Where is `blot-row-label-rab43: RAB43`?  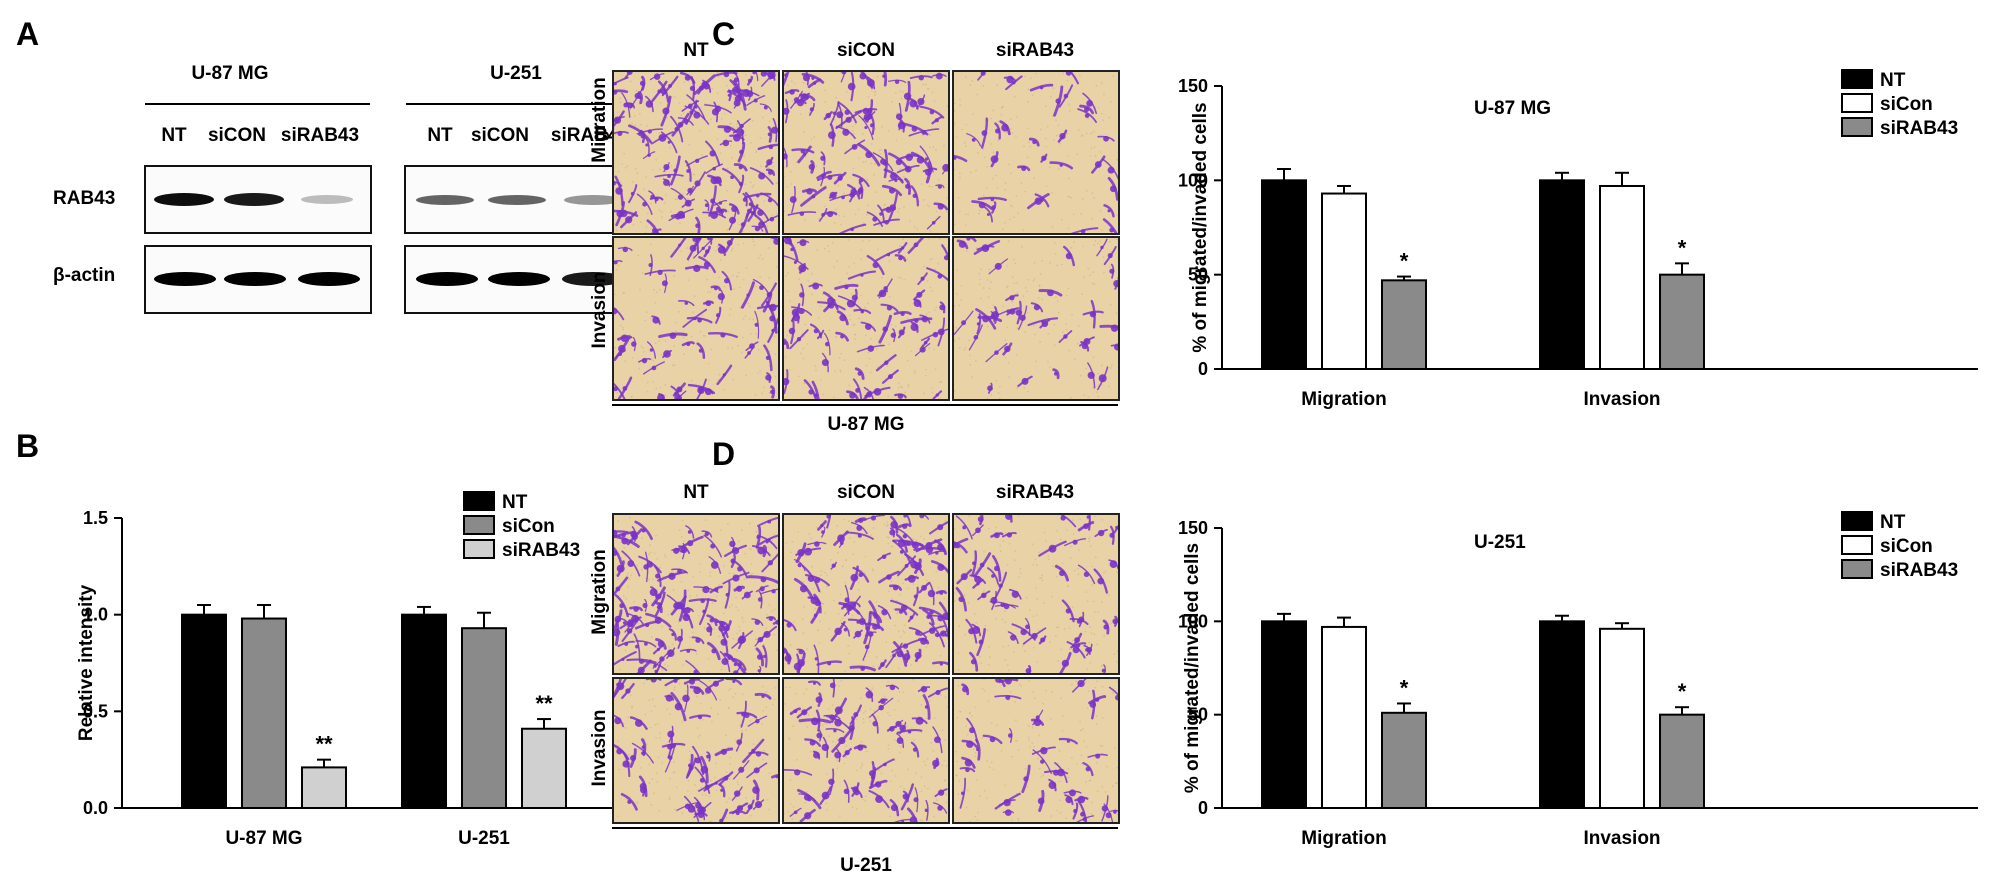 blot-row-label-rab43: RAB43 is located at coordinates (84, 198).